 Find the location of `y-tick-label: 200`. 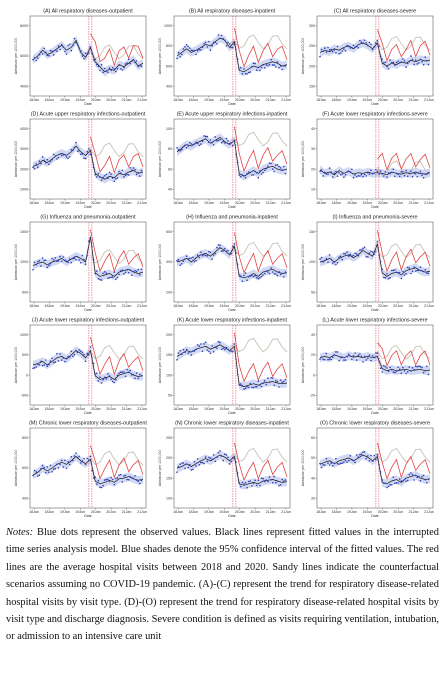

y-tick-label: 200 is located at coordinates (312, 66).